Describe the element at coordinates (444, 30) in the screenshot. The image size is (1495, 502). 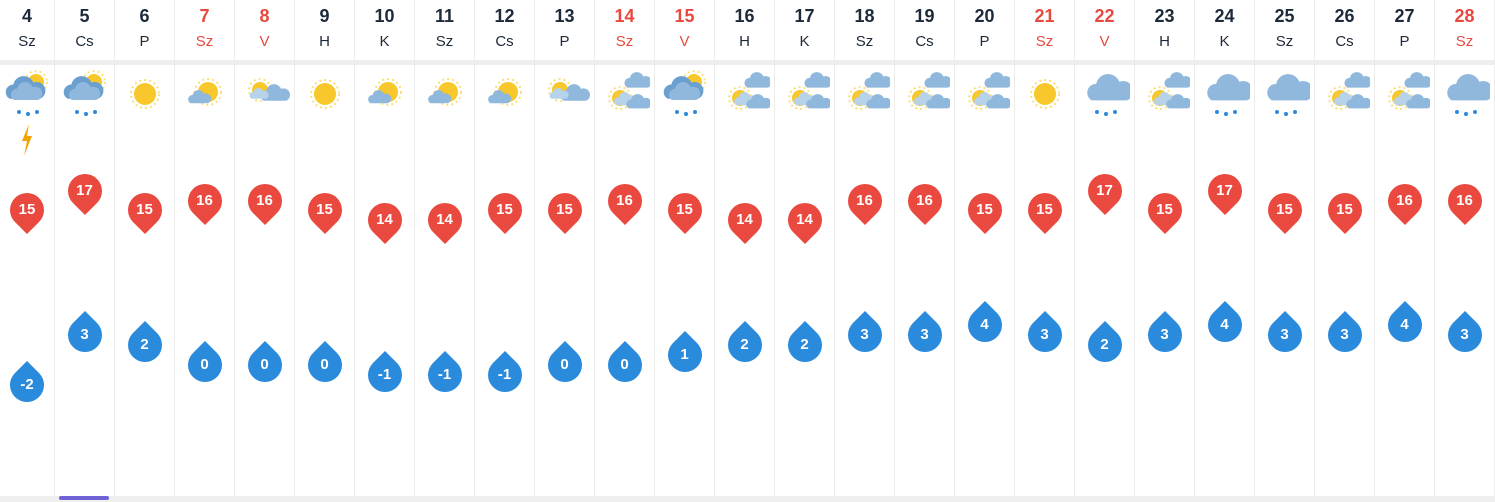
I see `day-header: 11 Sz` at that location.